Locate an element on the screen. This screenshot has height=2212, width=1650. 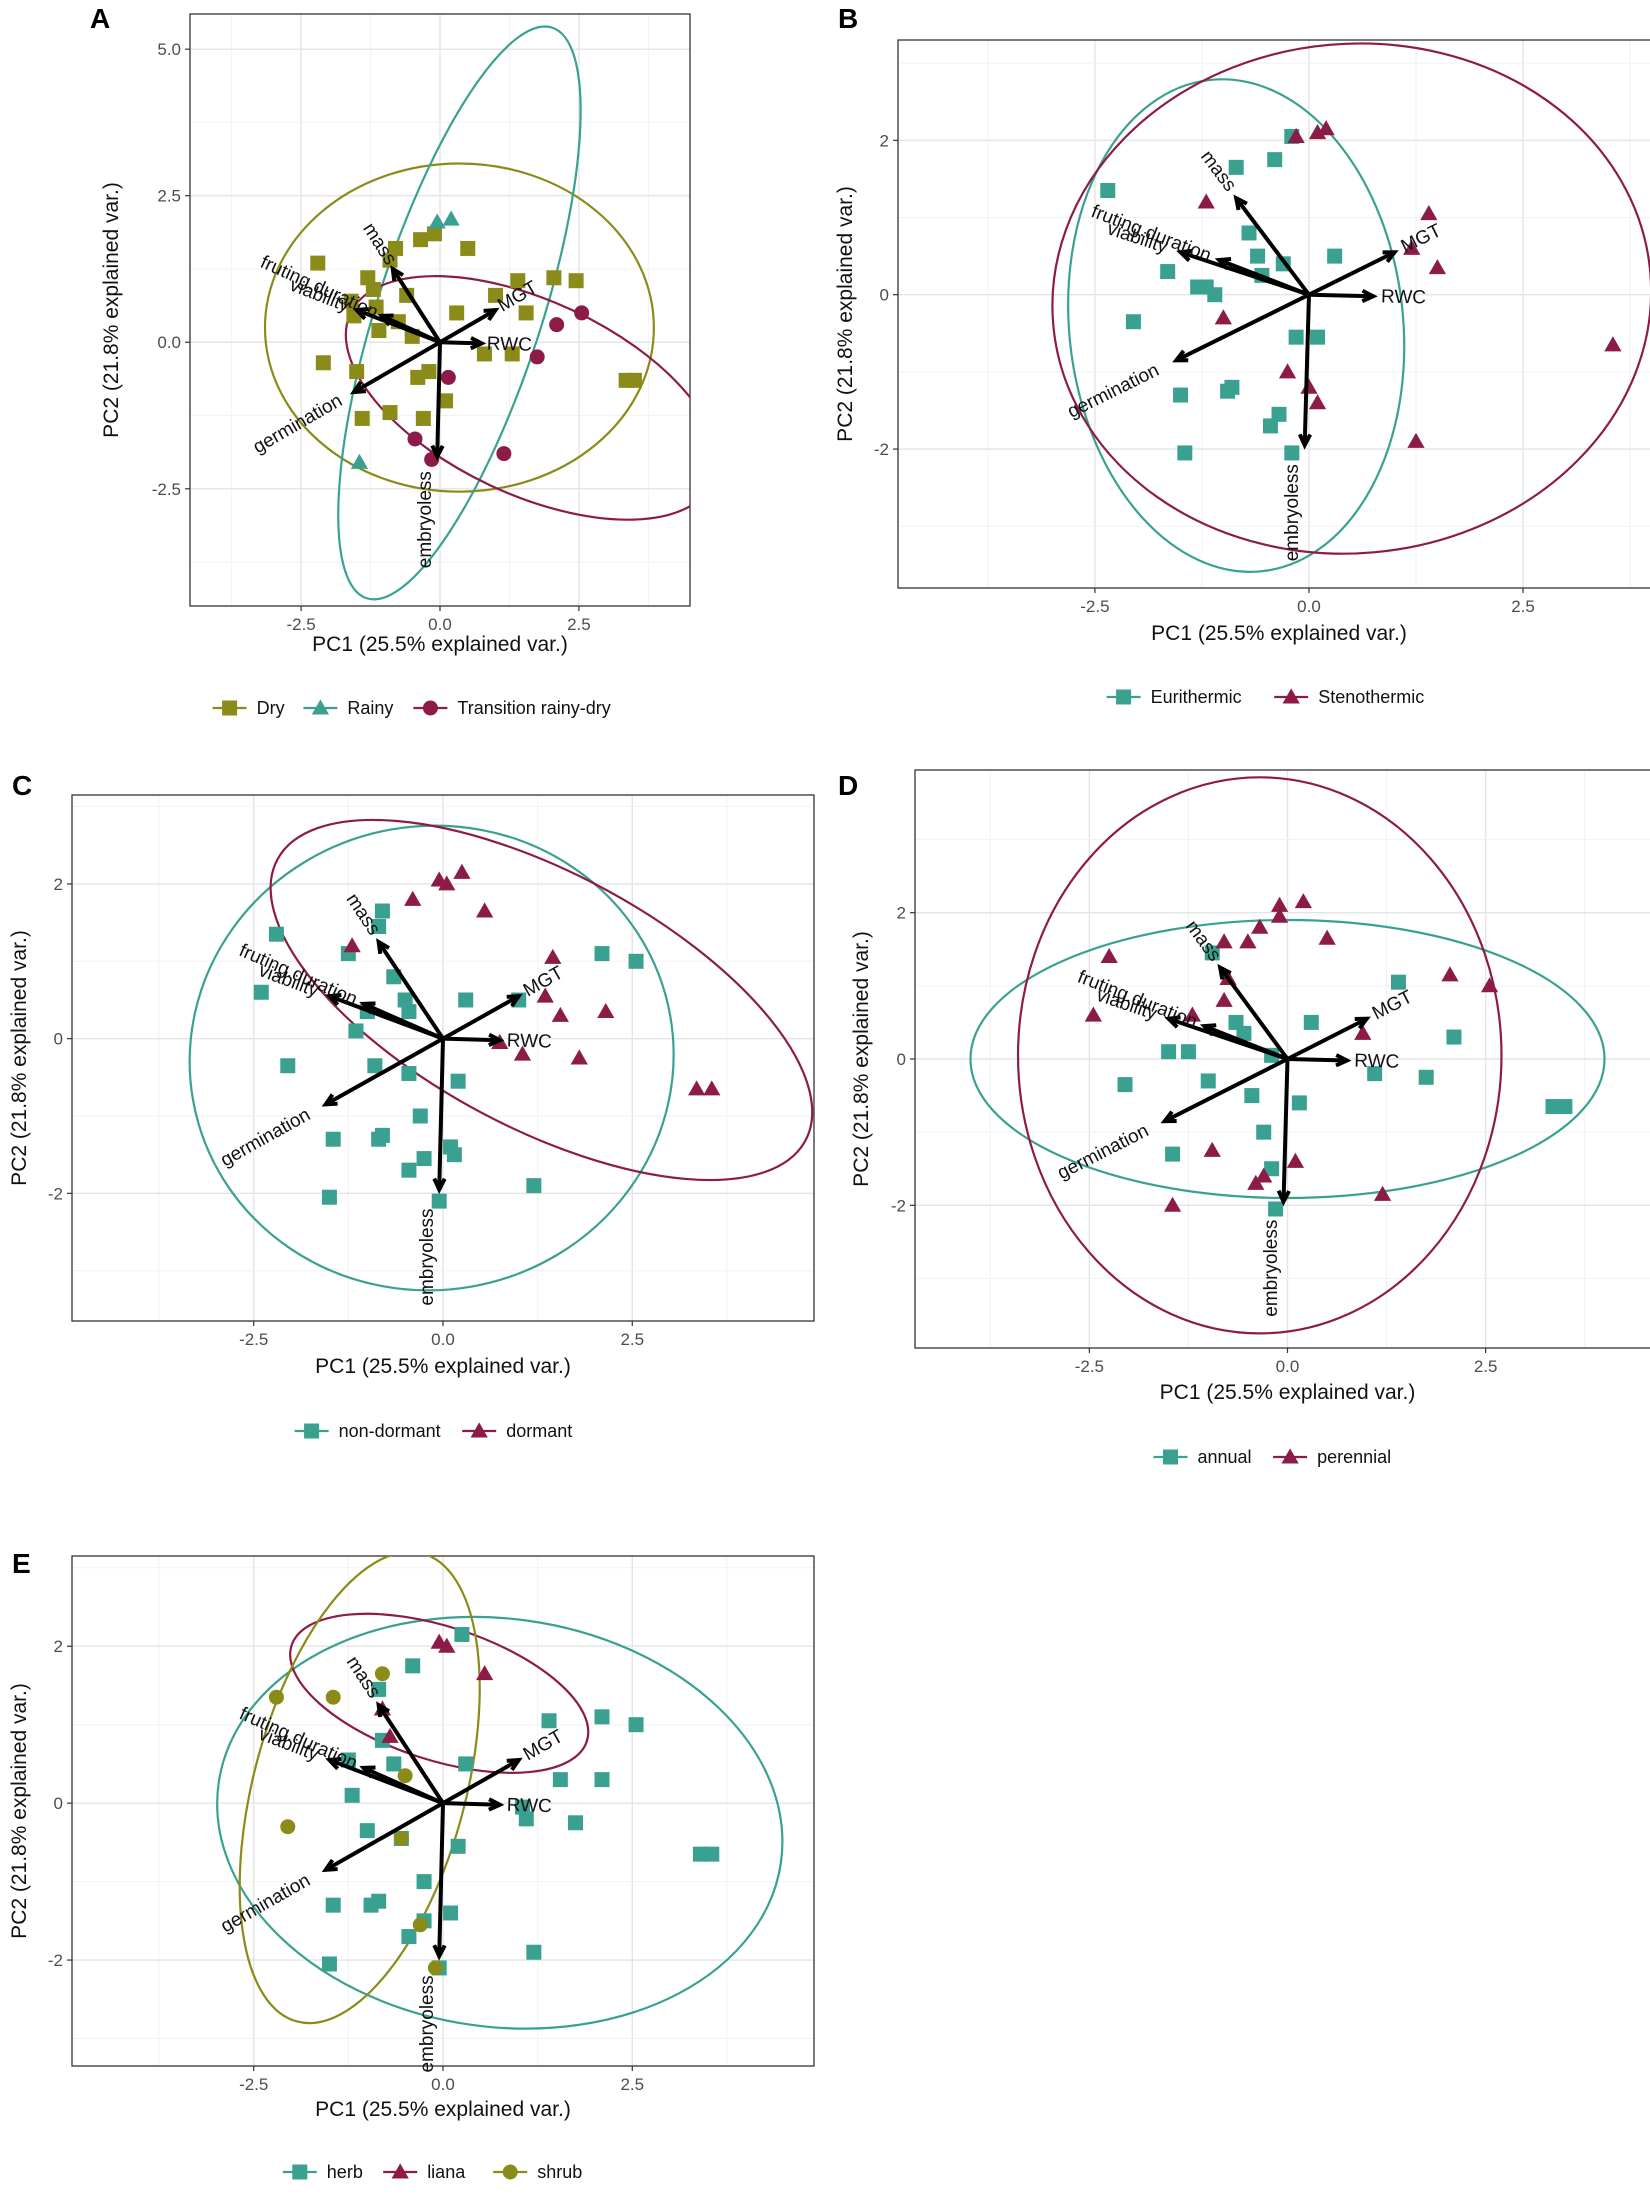
legend-label: perennial is located at coordinates (1354, 1457).